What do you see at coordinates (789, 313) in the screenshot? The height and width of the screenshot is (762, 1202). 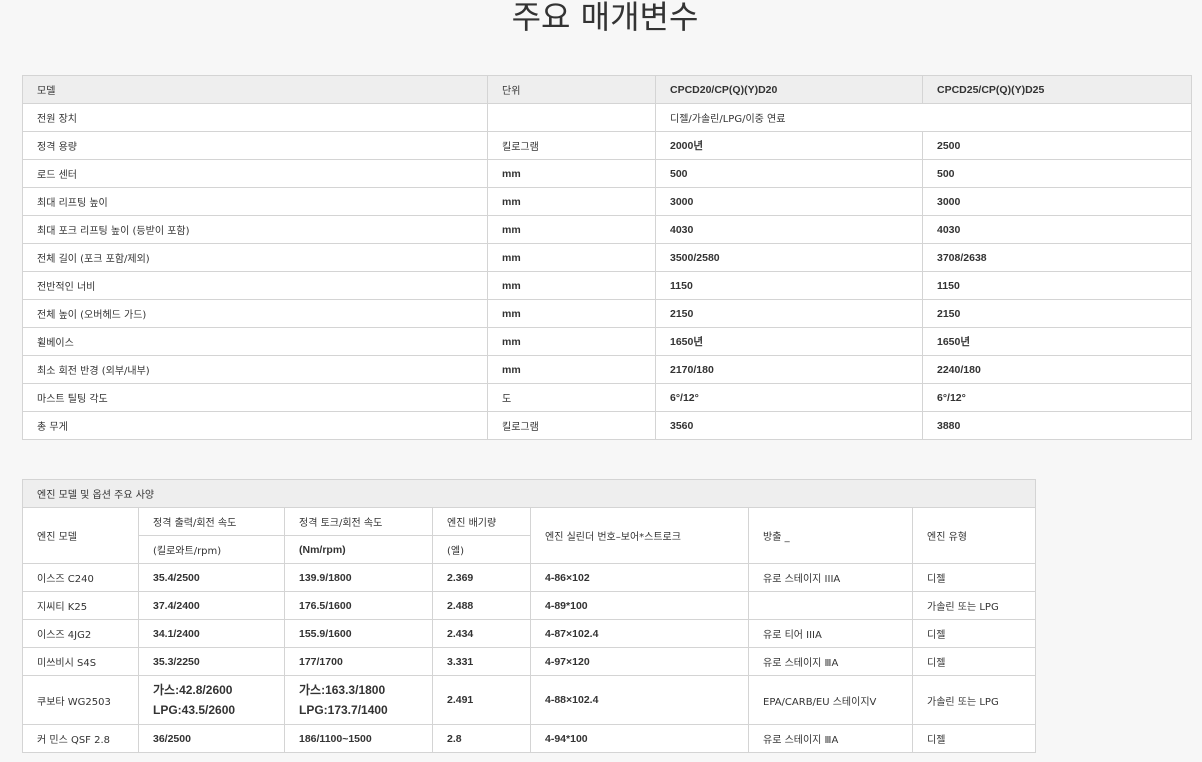 I see `param-value-cpcd20: 2150` at bounding box center [789, 313].